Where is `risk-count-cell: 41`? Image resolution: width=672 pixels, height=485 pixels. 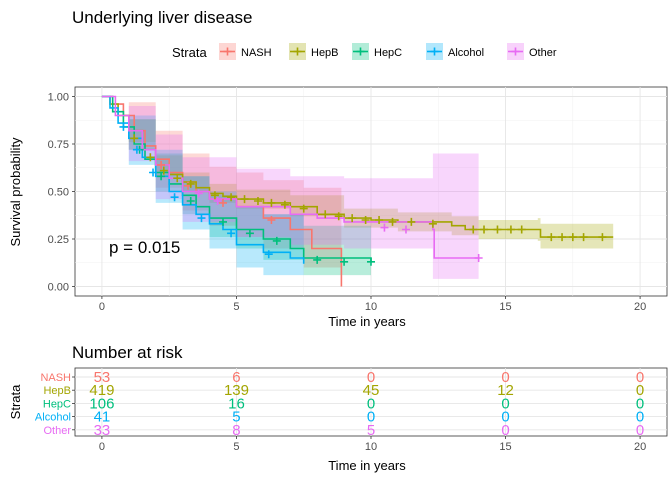 risk-count-cell: 41 is located at coordinates (102, 417).